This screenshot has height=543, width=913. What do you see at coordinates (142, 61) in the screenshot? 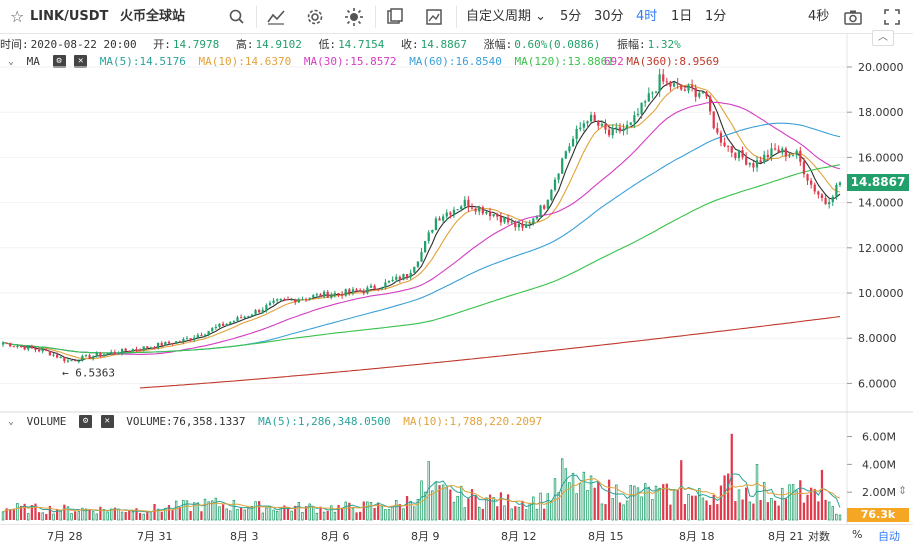
I see `ma5-legend: MA(5):14.5176` at bounding box center [142, 61].